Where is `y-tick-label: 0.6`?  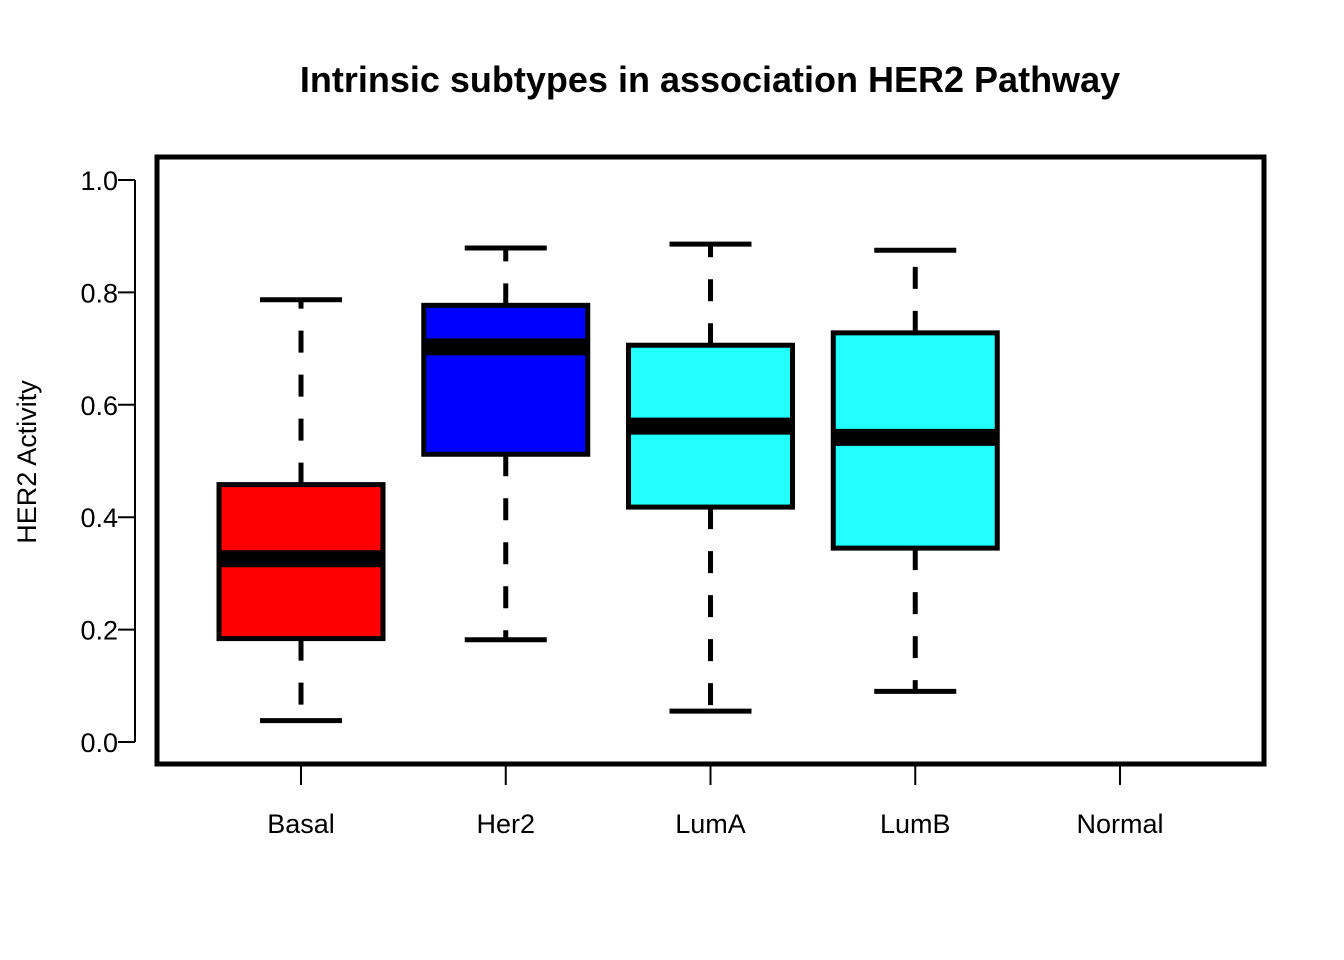
y-tick-label: 0.6 is located at coordinates (99, 406).